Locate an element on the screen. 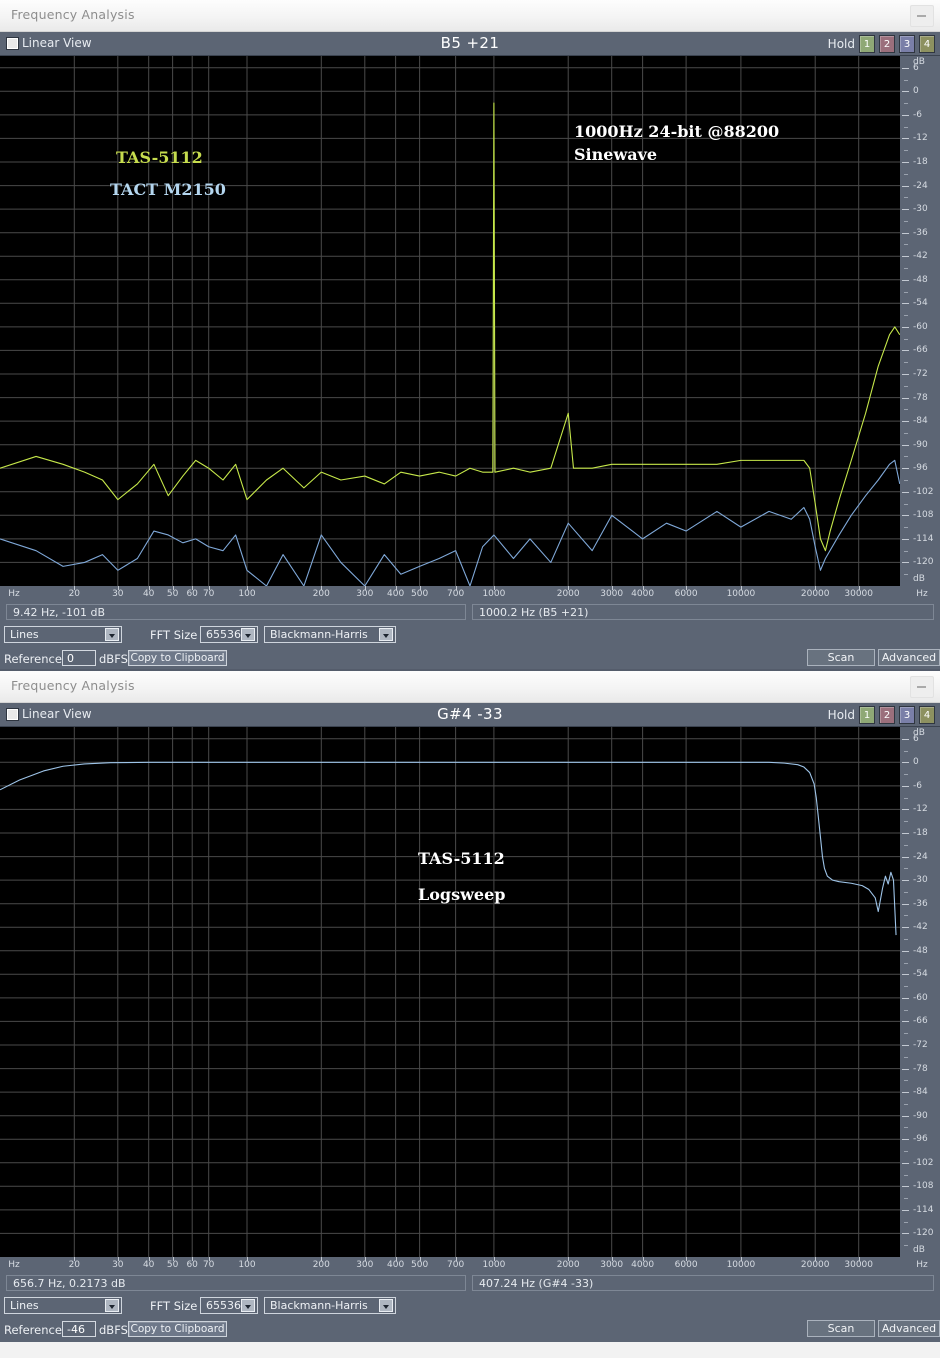  hold-button-2-p2: 2 is located at coordinates (887, 715).